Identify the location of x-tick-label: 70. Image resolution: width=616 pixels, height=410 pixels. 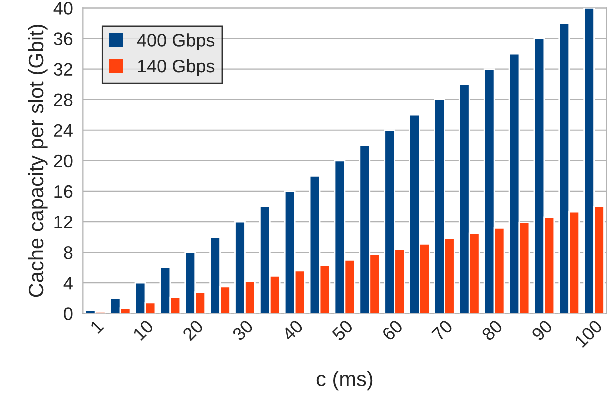
(442, 330).